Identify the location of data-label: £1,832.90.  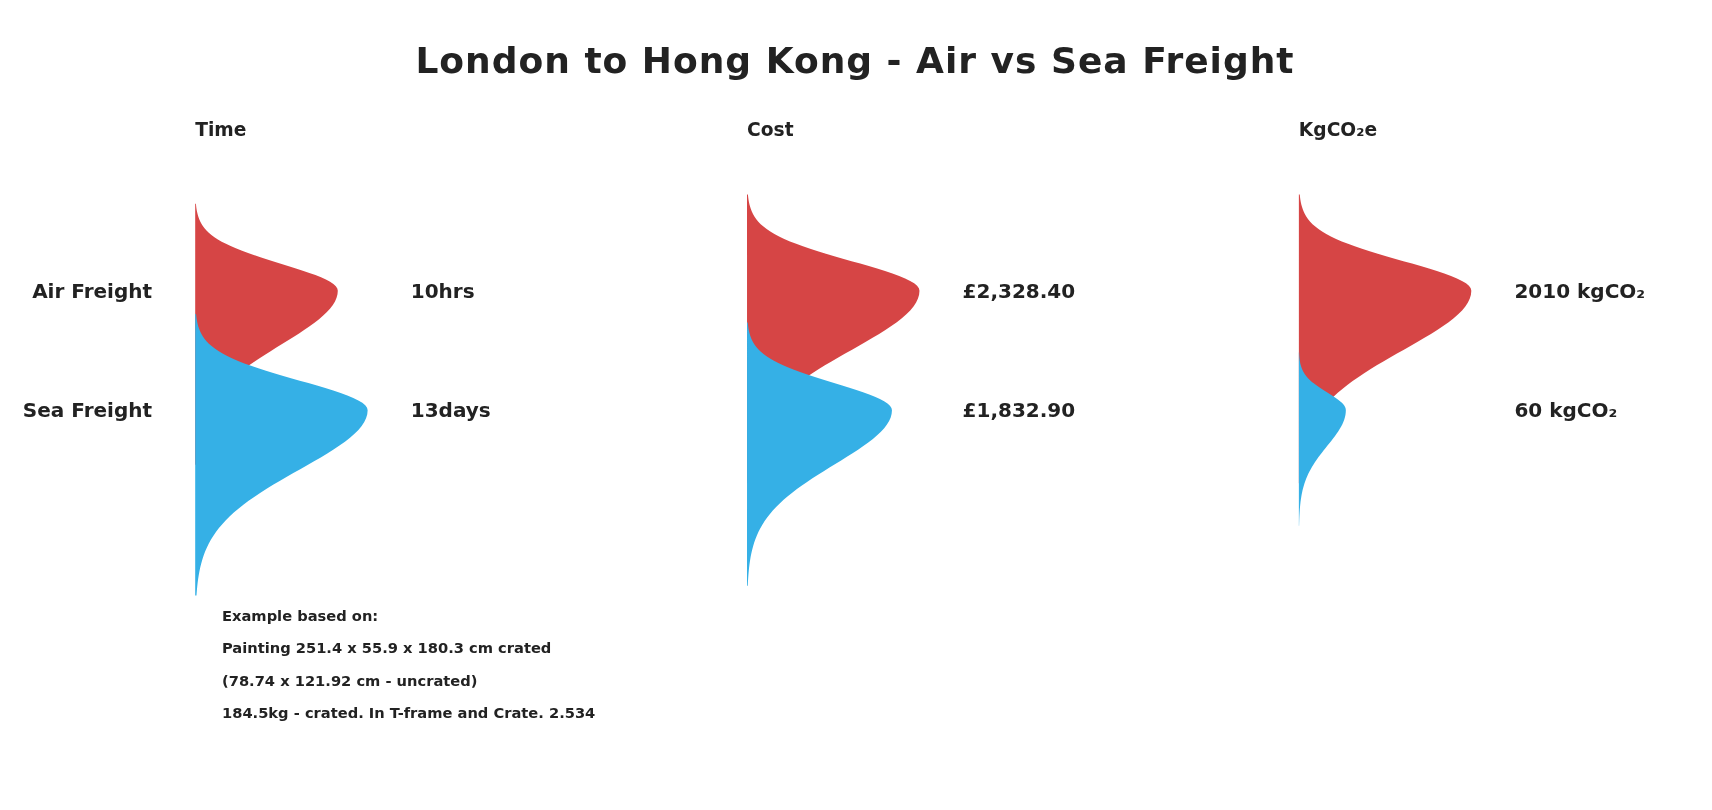
(1019, 410).